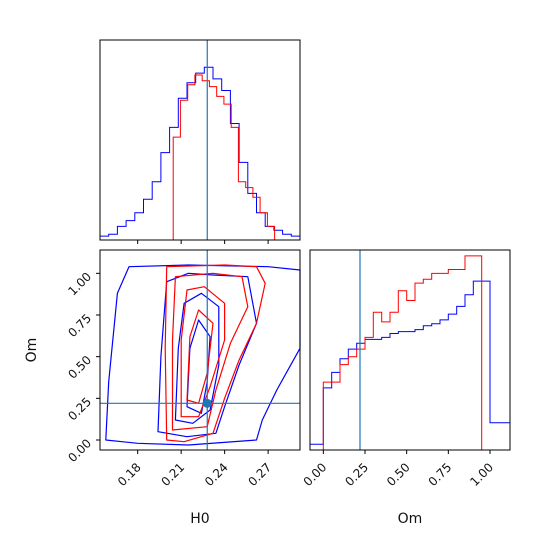  I want to click on x-tick-label: 0.75, so click(440, 474).